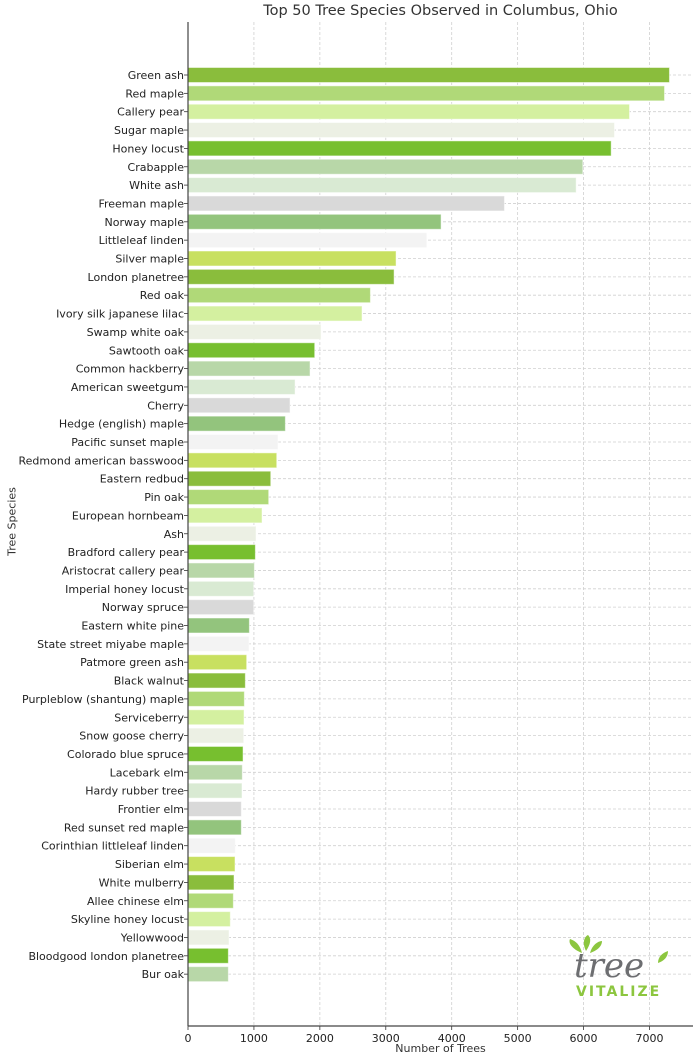 The width and height of the screenshot is (700, 1062). What do you see at coordinates (110, 644) in the screenshot?
I see `y-tick-label: State street miyabe maple` at bounding box center [110, 644].